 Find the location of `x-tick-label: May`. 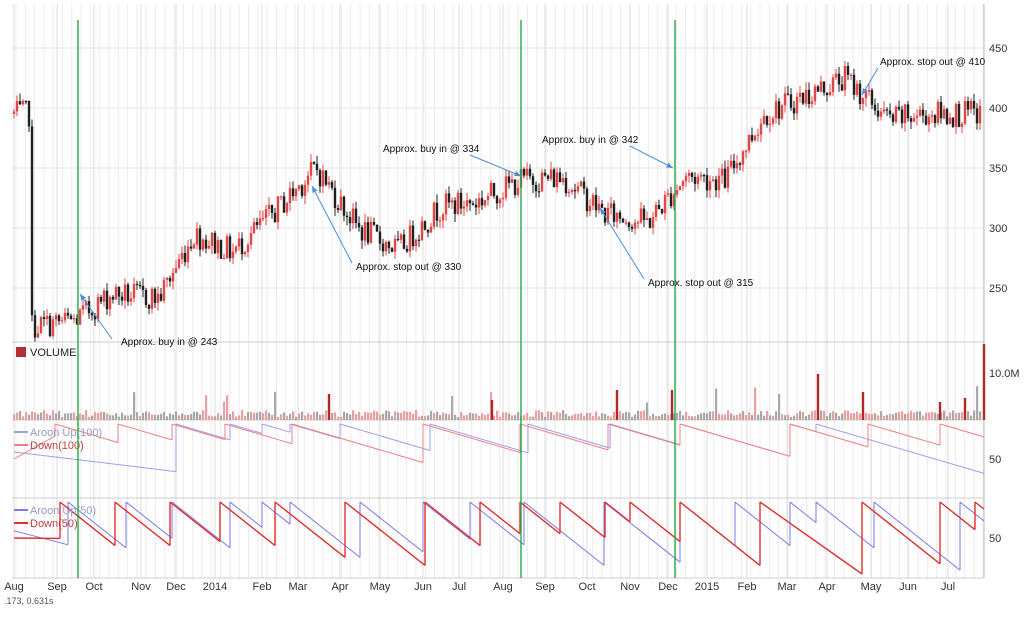

x-tick-label: May is located at coordinates (871, 587).